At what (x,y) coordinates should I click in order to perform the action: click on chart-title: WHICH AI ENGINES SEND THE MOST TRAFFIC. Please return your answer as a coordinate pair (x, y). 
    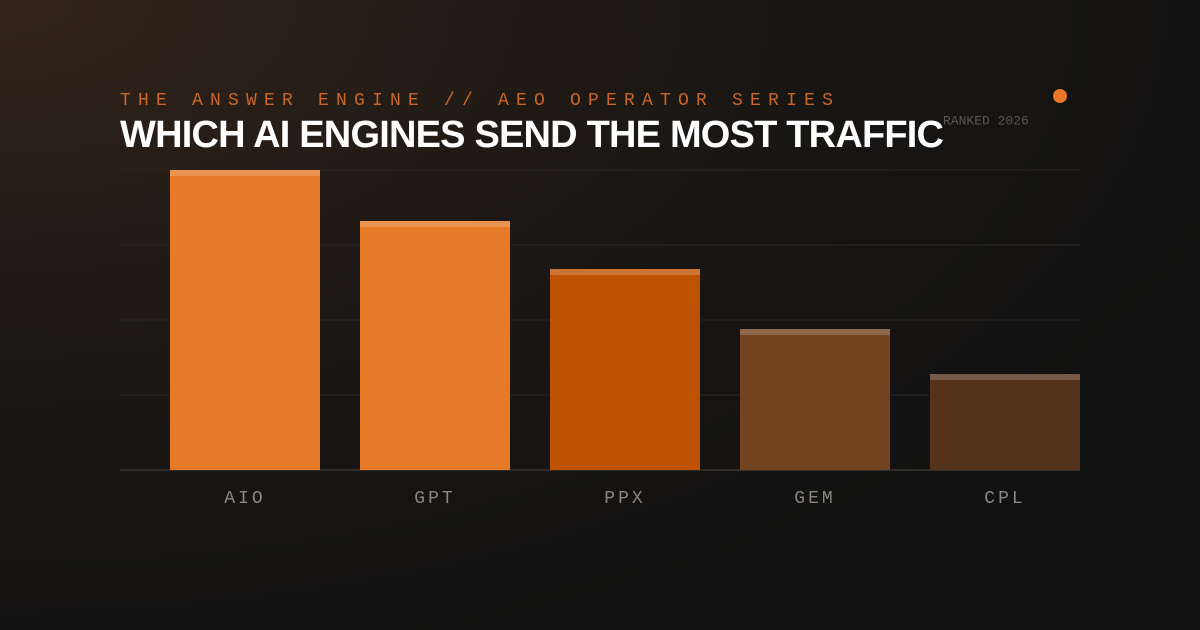
    Looking at the image, I should click on (532, 135).